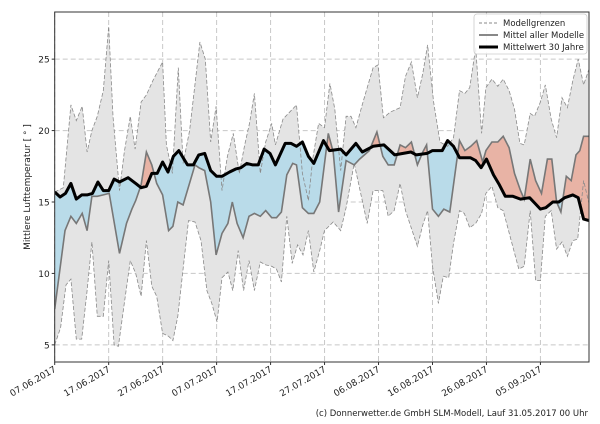 The width and height of the screenshot is (600, 424). Describe the element at coordinates (534, 24) in the screenshot. I see `legend-label-modellgrenzen: Modellgrenzen` at that location.